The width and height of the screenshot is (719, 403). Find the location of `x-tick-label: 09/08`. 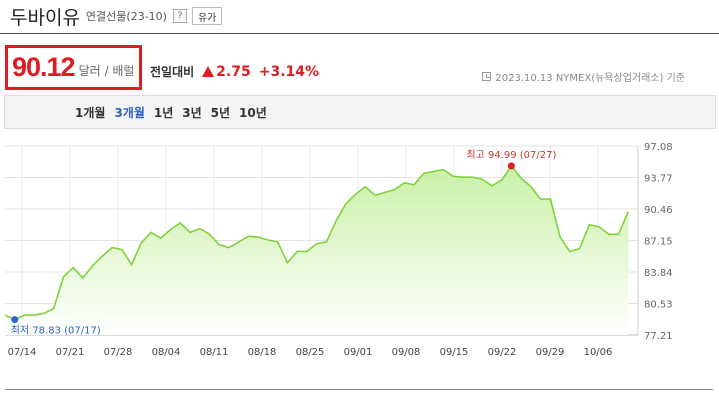

x-tick-label: 09/08 is located at coordinates (406, 352).